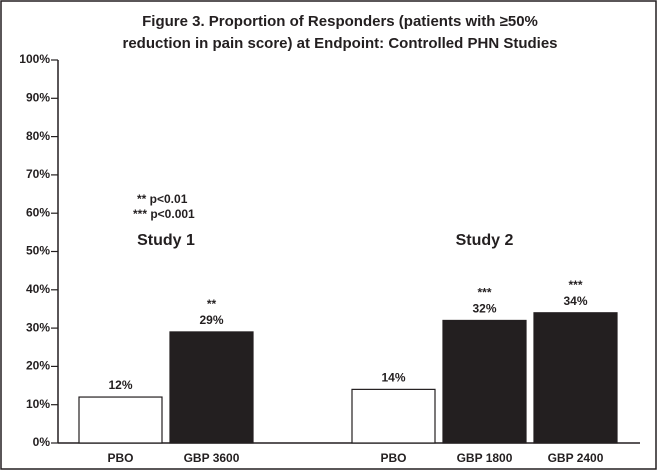 This screenshot has width=658, height=471. Describe the element at coordinates (166, 240) in the screenshot. I see `group-label: Study 1` at that location.